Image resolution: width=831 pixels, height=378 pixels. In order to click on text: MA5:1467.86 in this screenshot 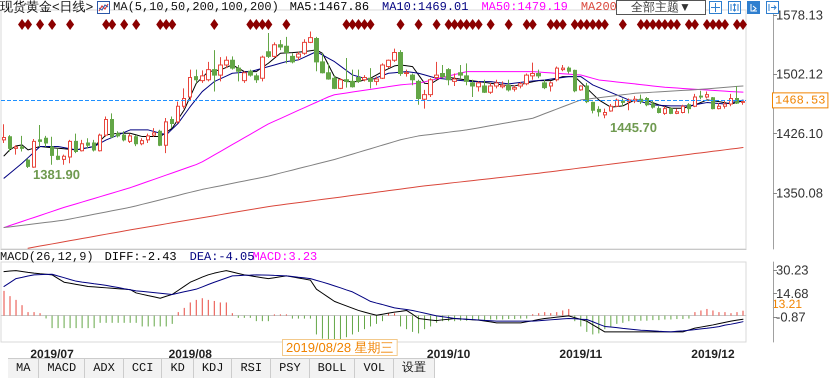, I will do `click(330, 7)`.